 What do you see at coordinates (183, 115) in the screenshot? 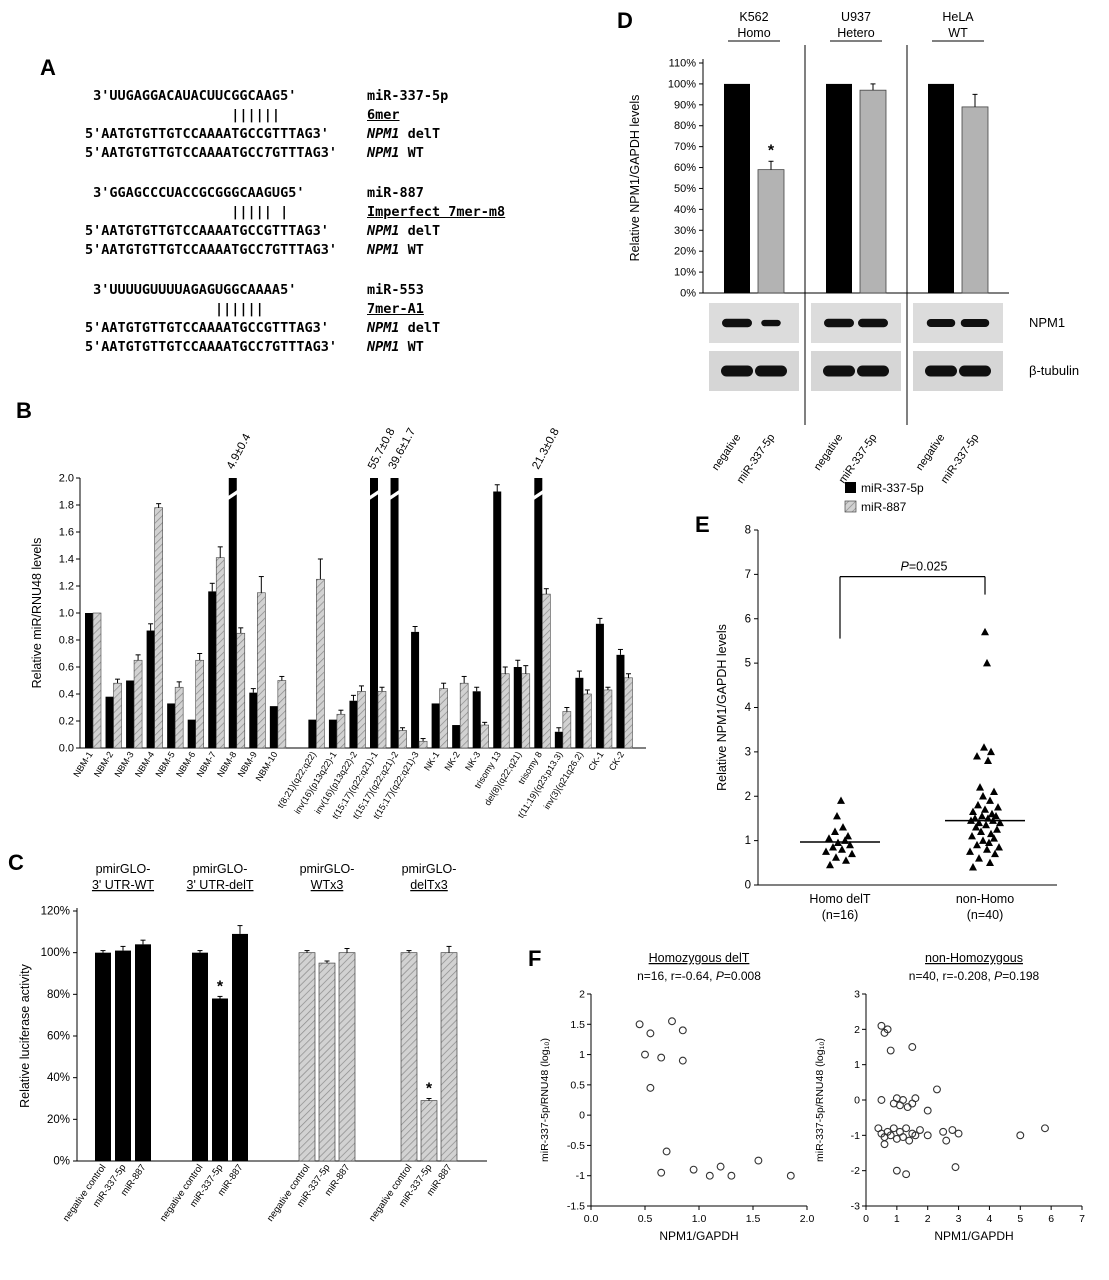
I see `pairing-bars: ||||||` at bounding box center [183, 115].